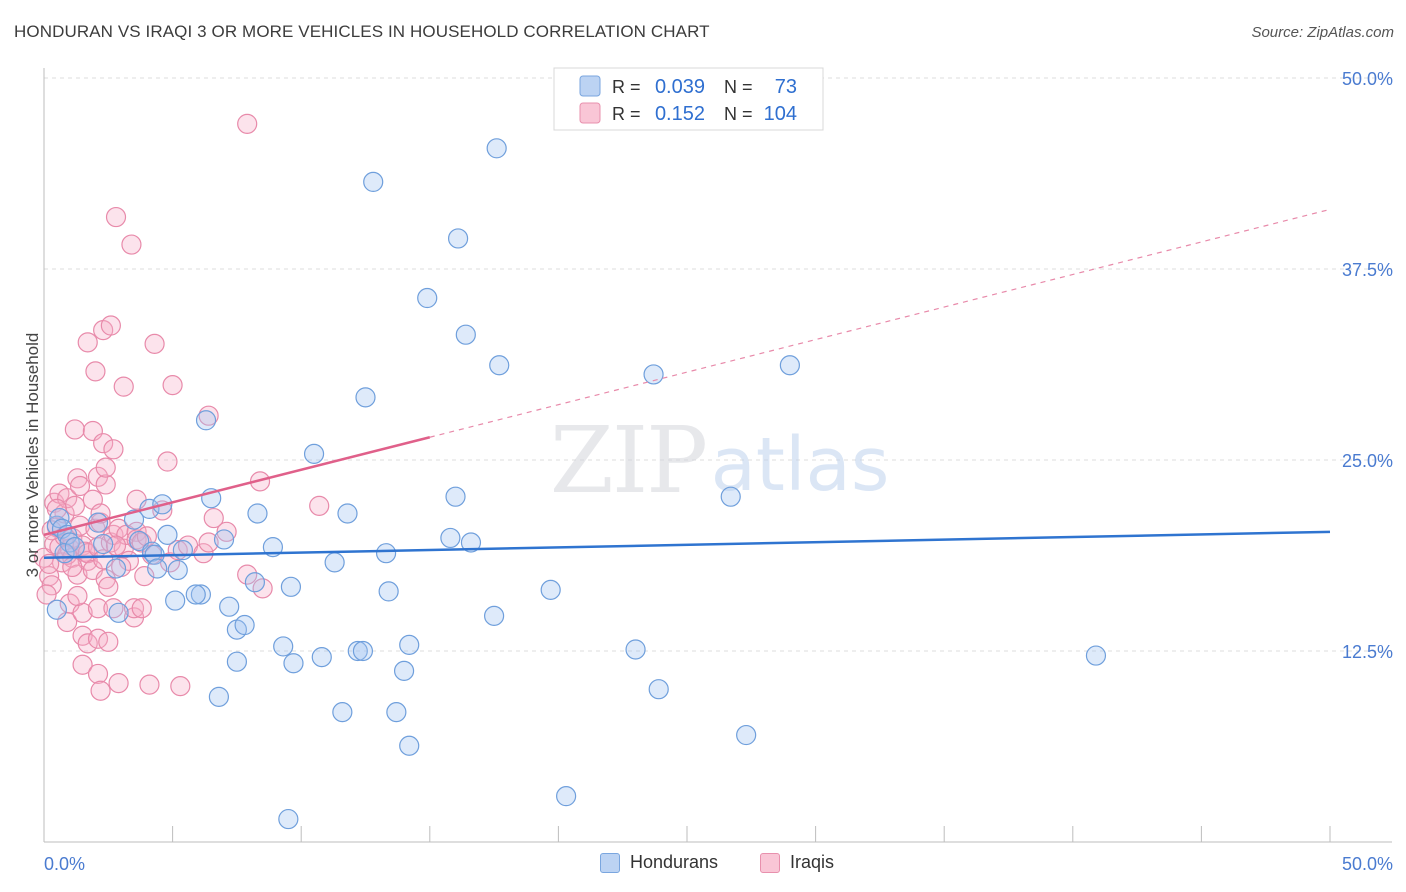  Describe the element at coordinates (674, 862) in the screenshot. I see `hondurans-legend-label: Hondurans` at that location.